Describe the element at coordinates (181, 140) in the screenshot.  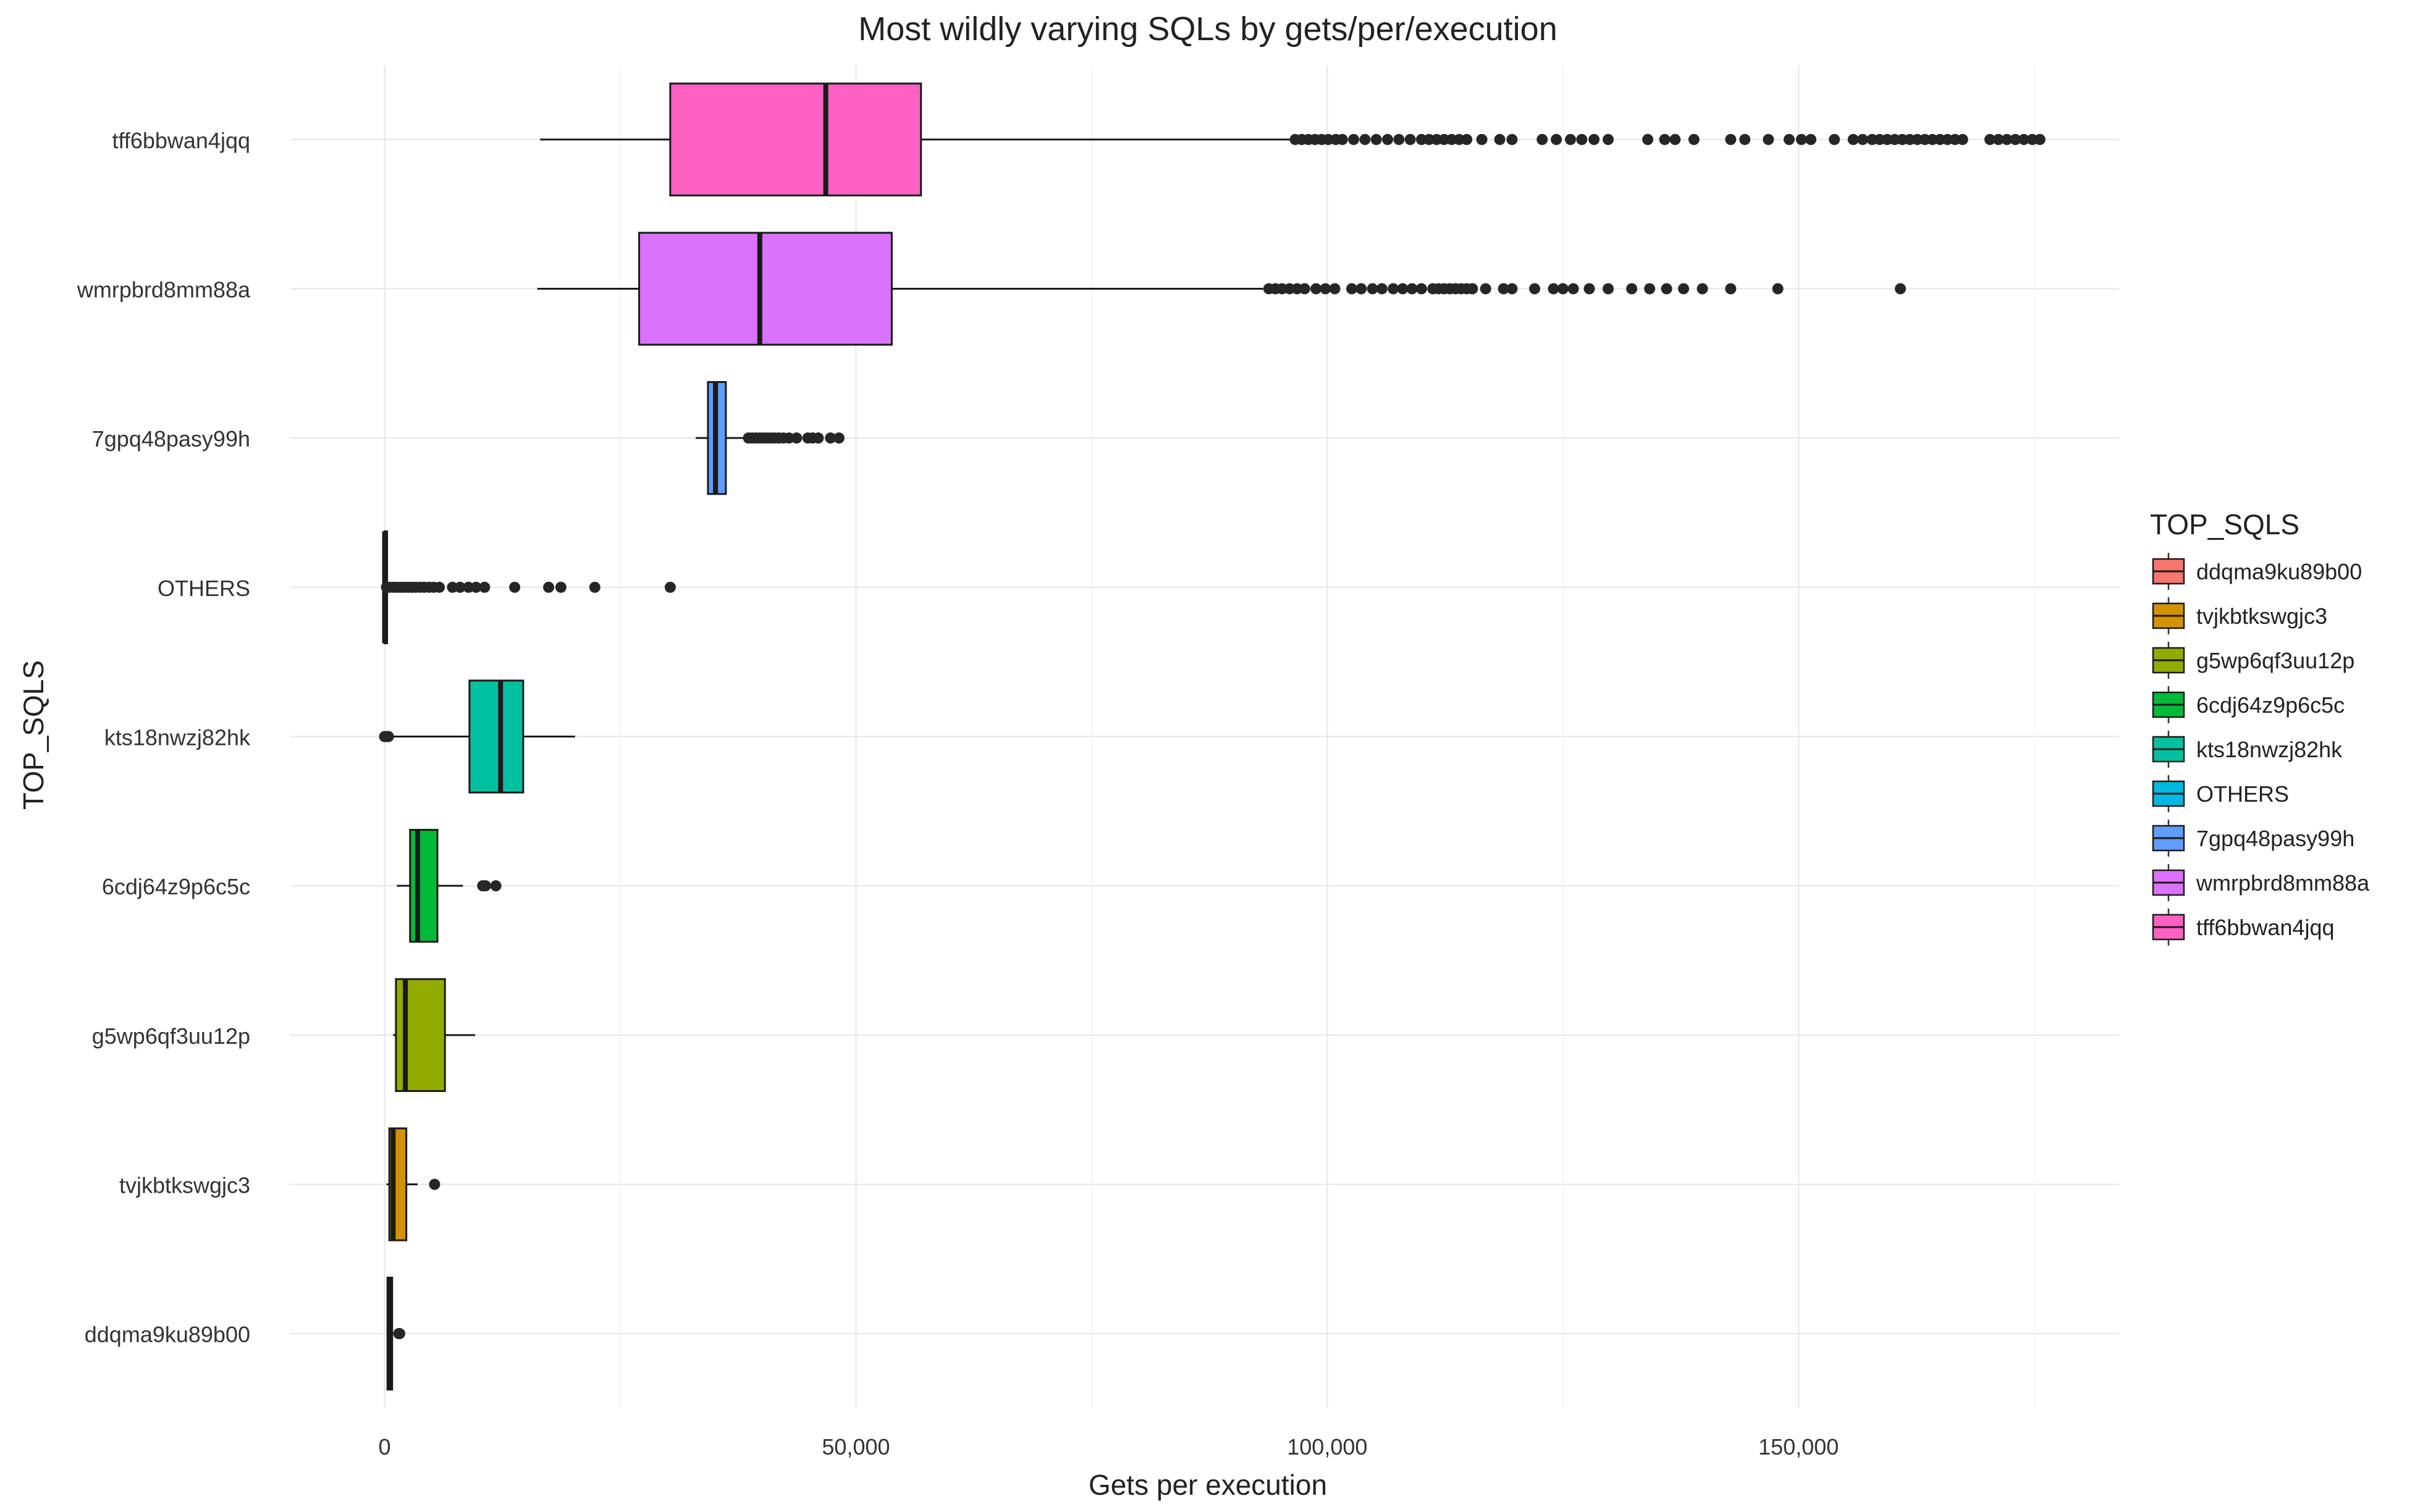
I see `y-tick-label-tff6bbwan4jqq: tff6bbwan4jqq` at that location.